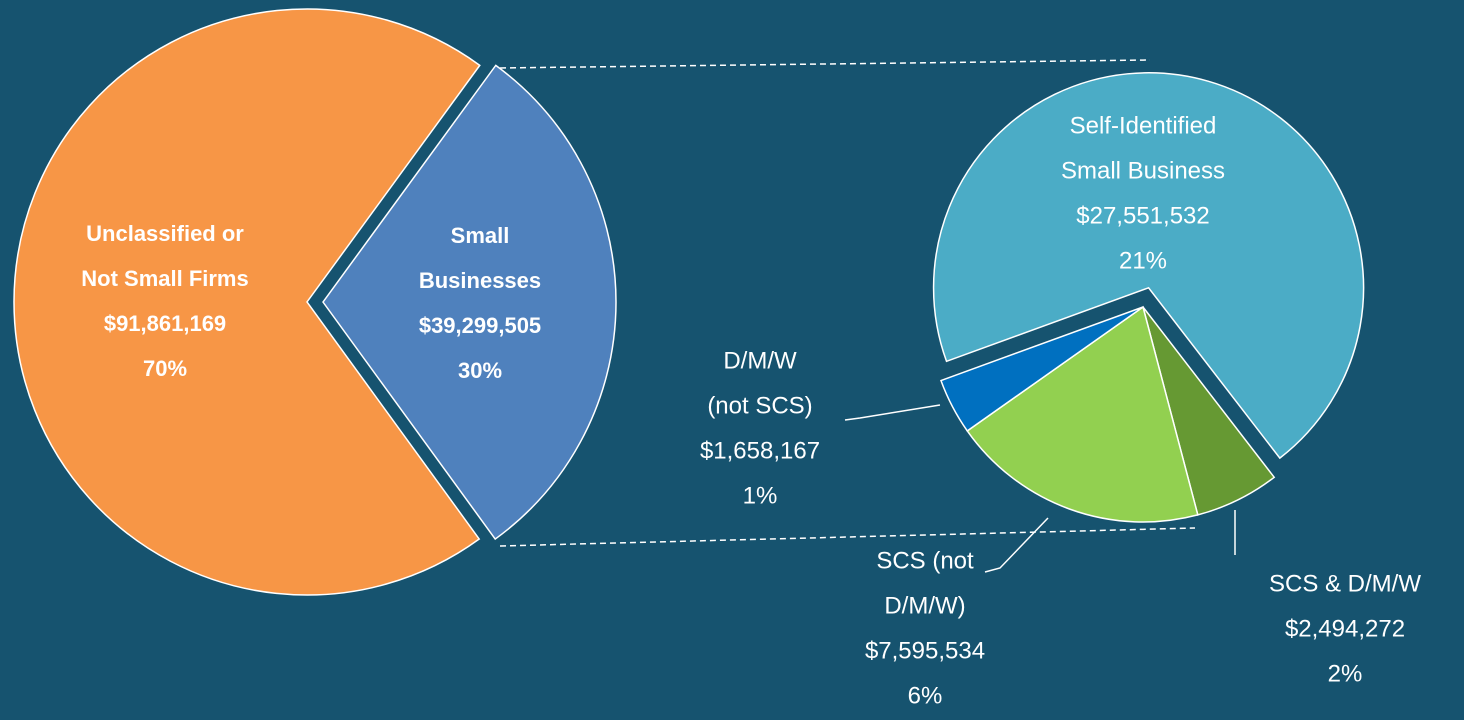  I want to click on slice-label: D/M/W, so click(760, 360).